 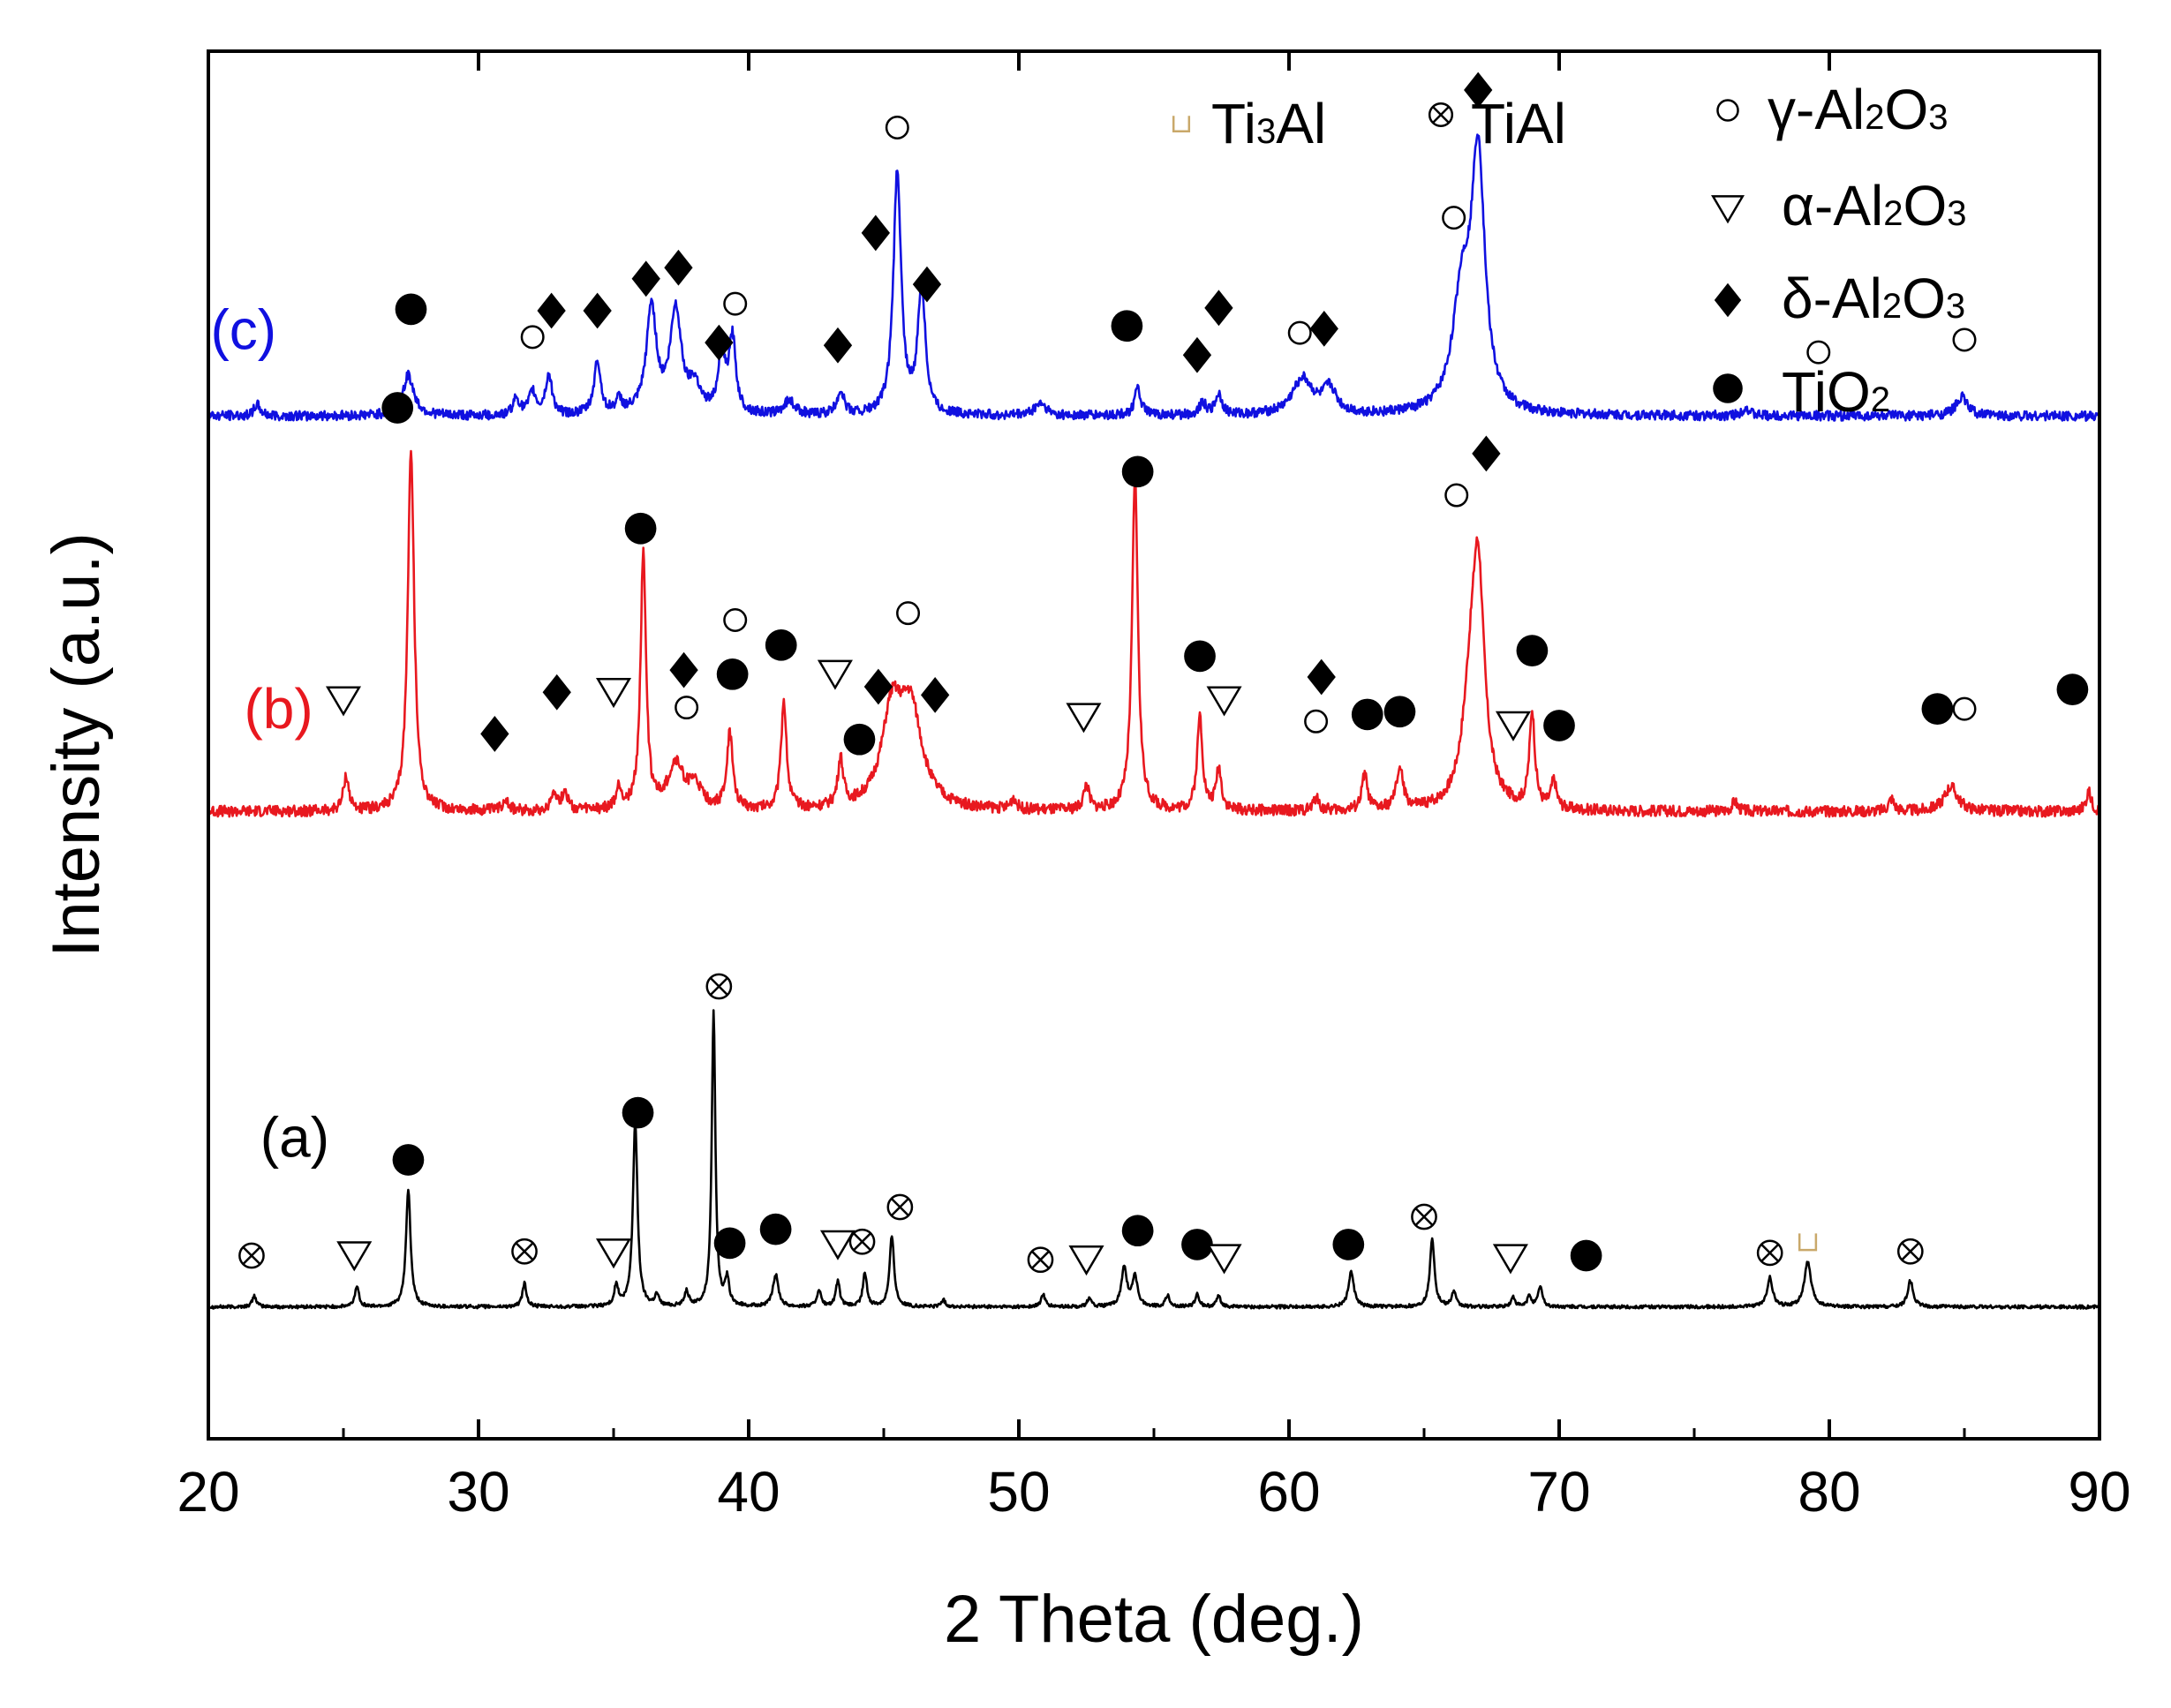 I want to click on legend-label-5: TiO2, so click(x=1836, y=392).